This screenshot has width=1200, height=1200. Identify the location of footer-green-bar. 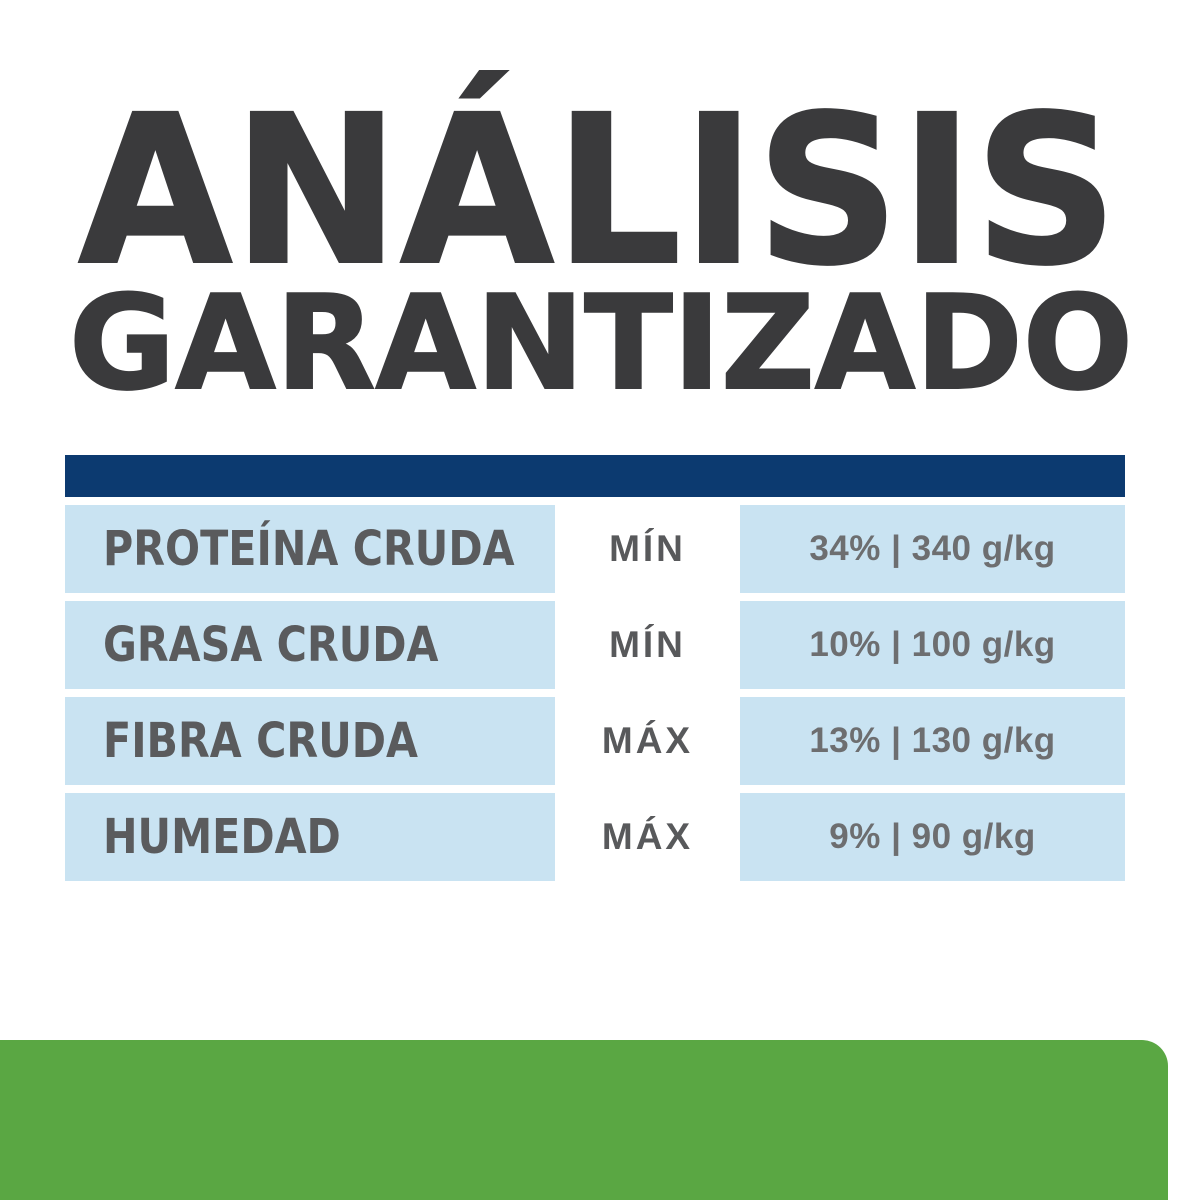
(584, 1120).